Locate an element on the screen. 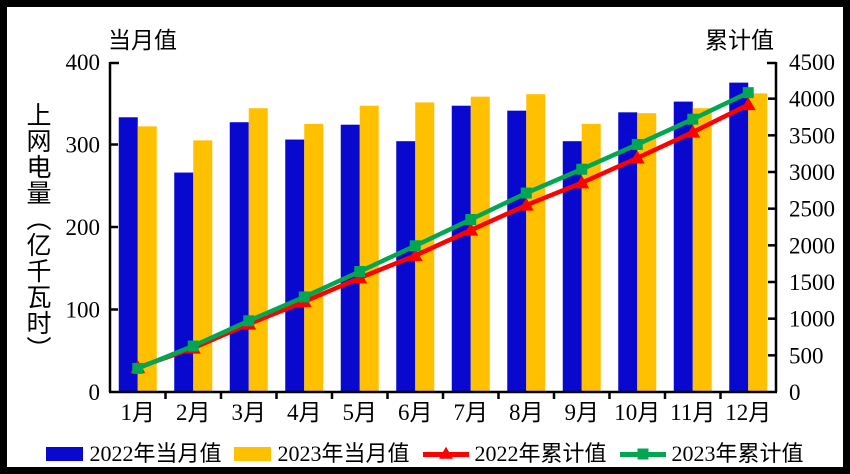 The width and height of the screenshot is (850, 474). marker-square-2023年累计值-5月 is located at coordinates (360, 272).